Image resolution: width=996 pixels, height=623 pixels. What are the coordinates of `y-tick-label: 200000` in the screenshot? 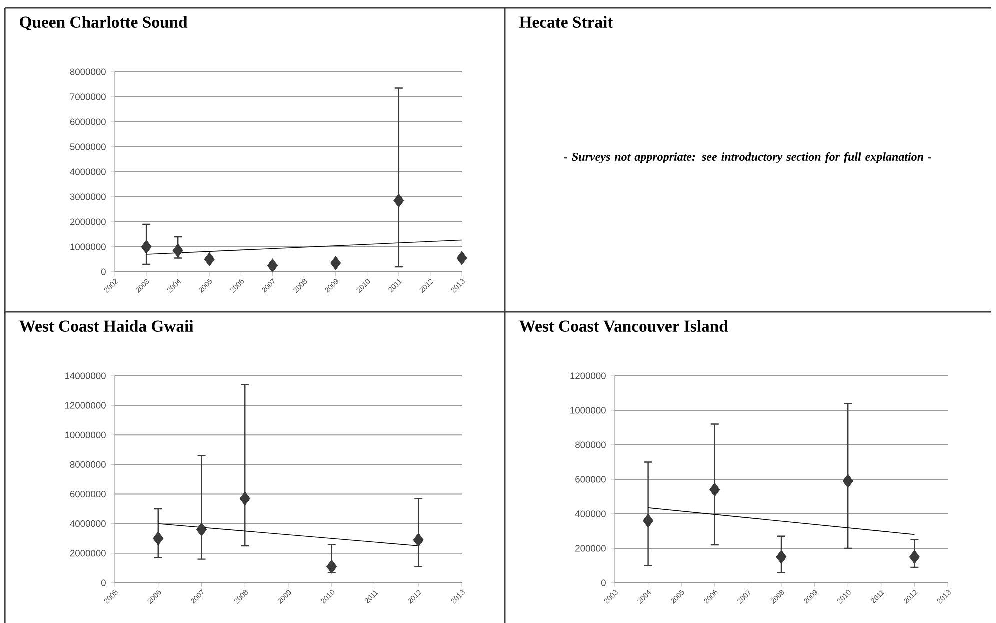 It's located at (591, 548).